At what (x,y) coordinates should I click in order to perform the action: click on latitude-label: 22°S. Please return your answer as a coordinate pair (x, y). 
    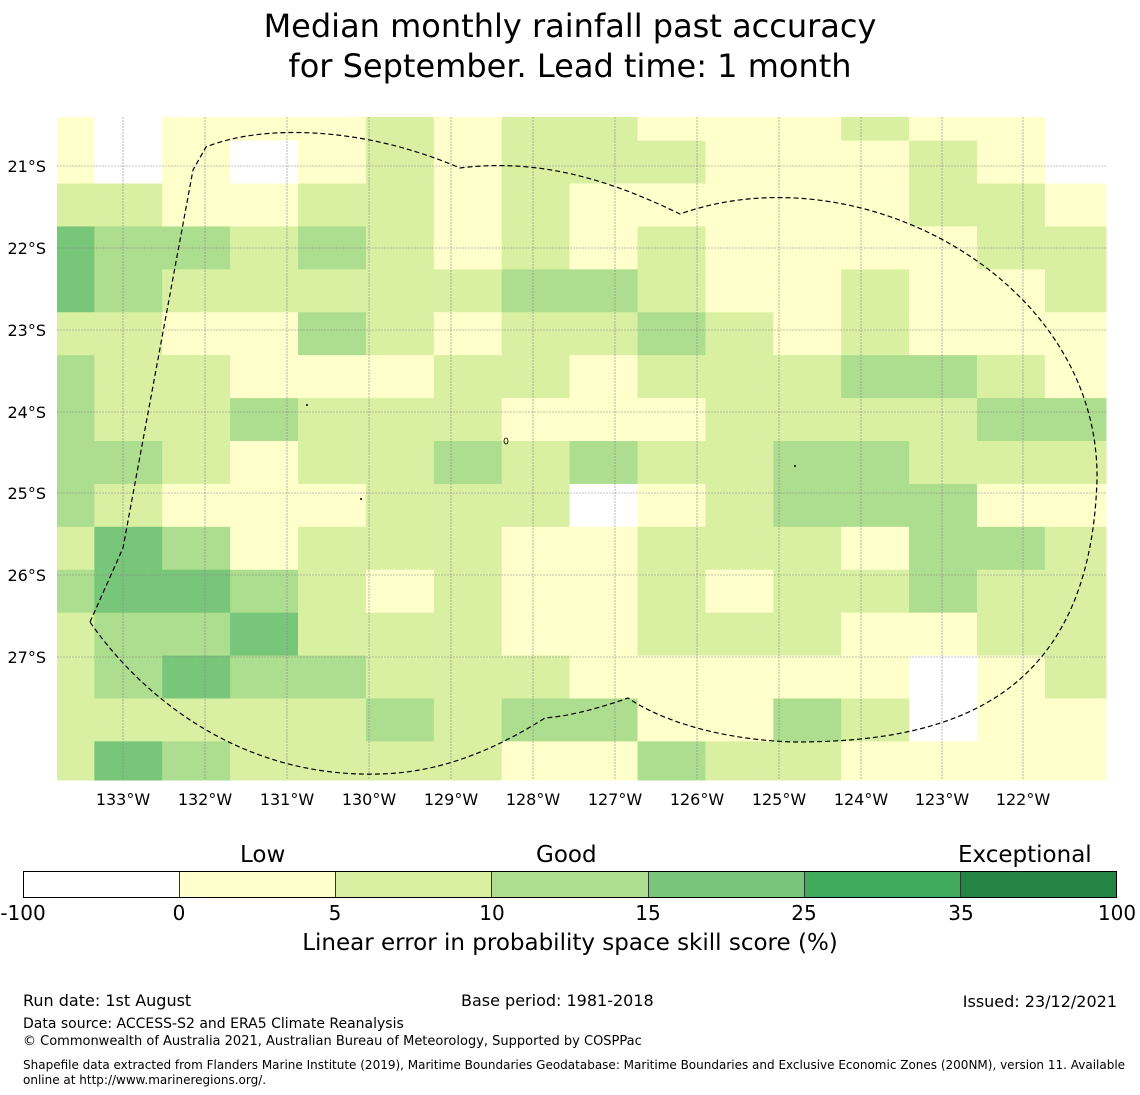
    Looking at the image, I should click on (26, 248).